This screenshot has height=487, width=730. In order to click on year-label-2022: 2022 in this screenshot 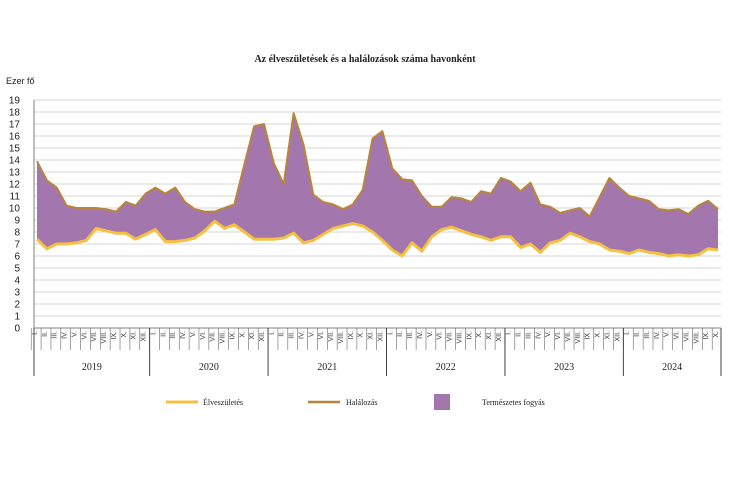, I will do `click(446, 367)`.